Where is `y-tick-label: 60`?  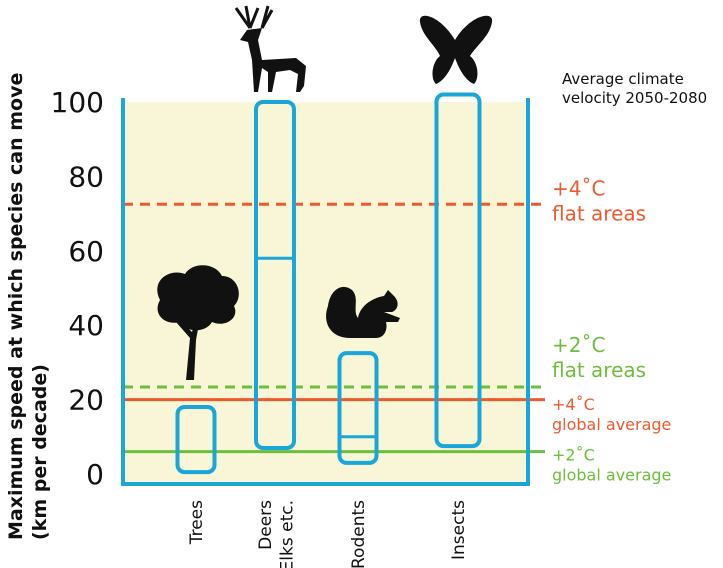 y-tick-label: 60 is located at coordinates (86, 251).